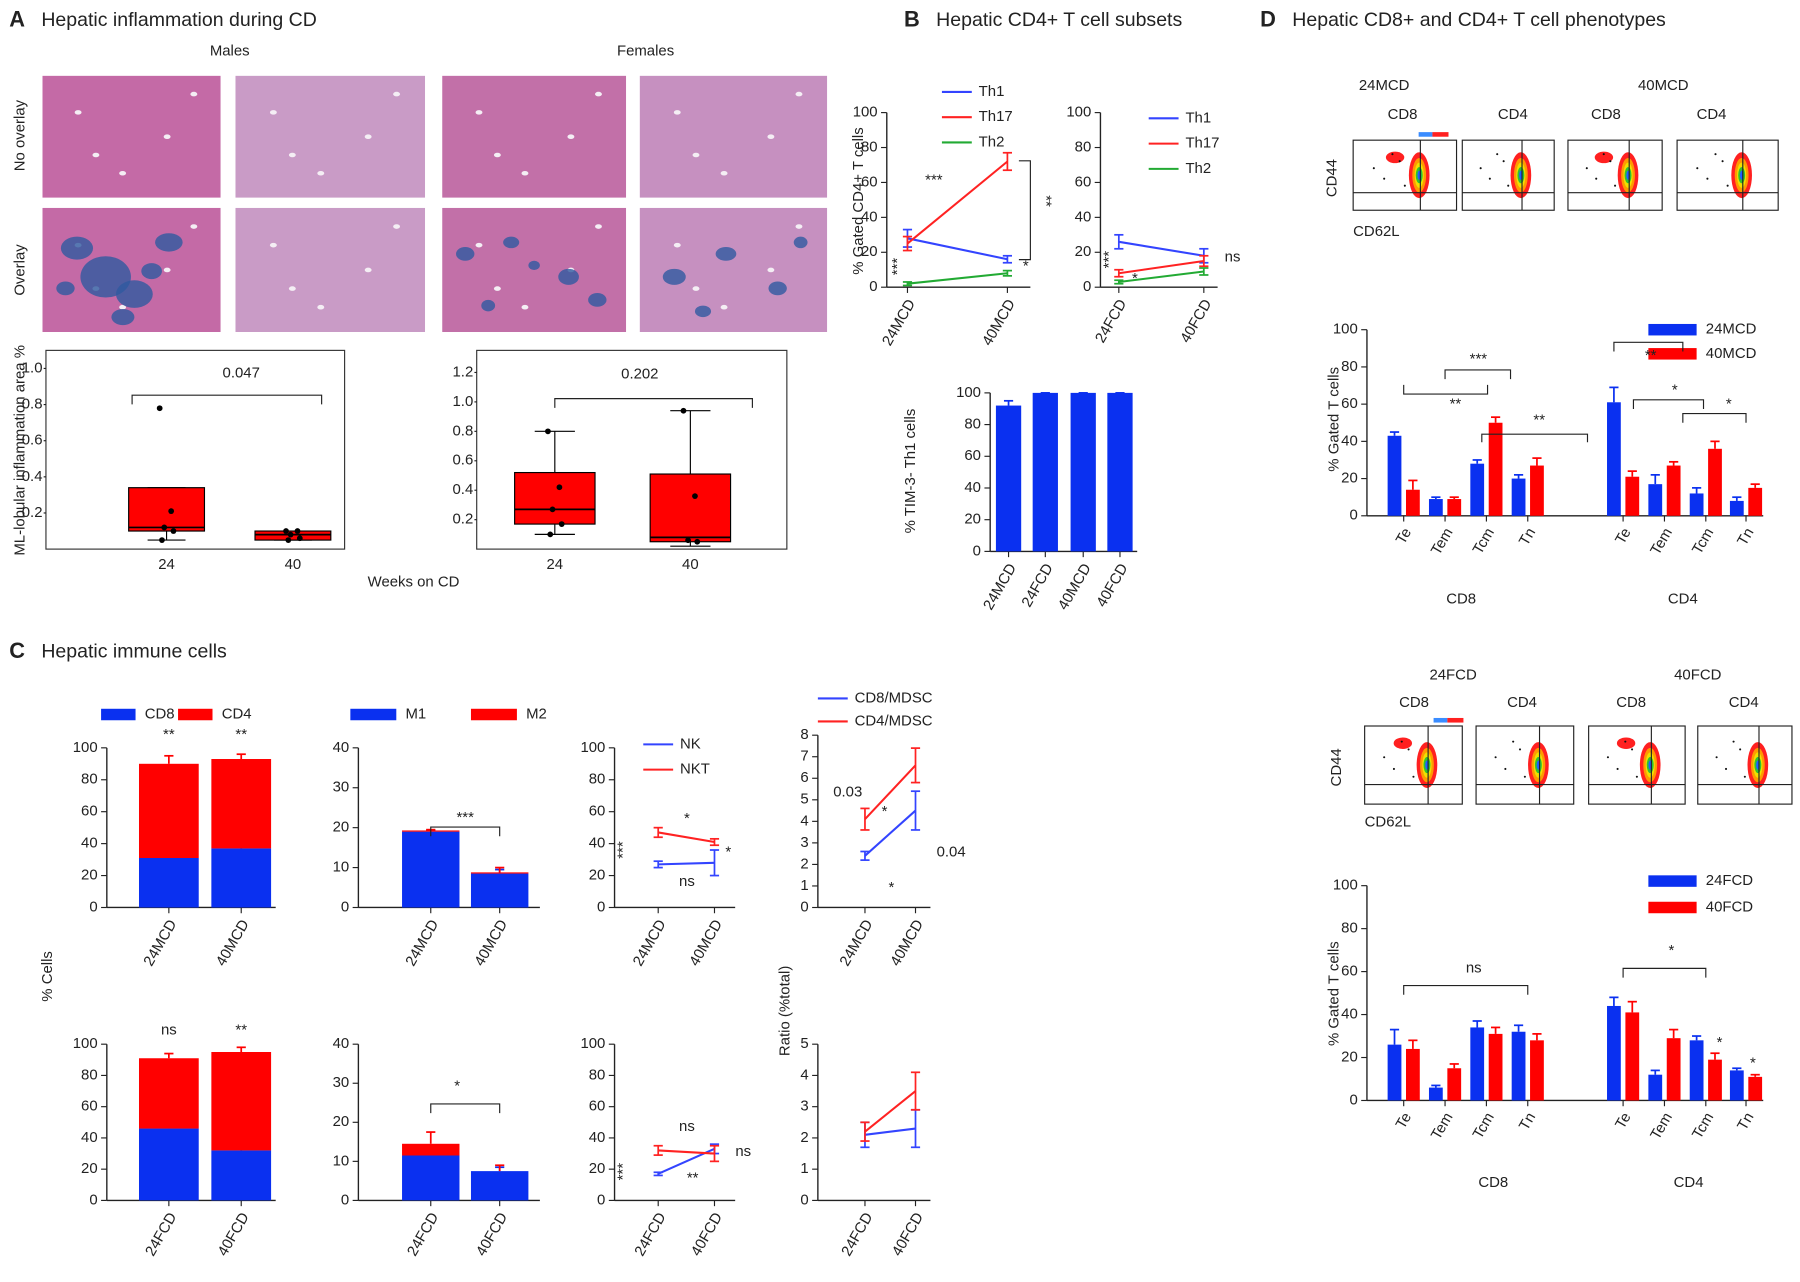  What do you see at coordinates (645, 51) in the screenshot?
I see `histology-group: Females` at bounding box center [645, 51].